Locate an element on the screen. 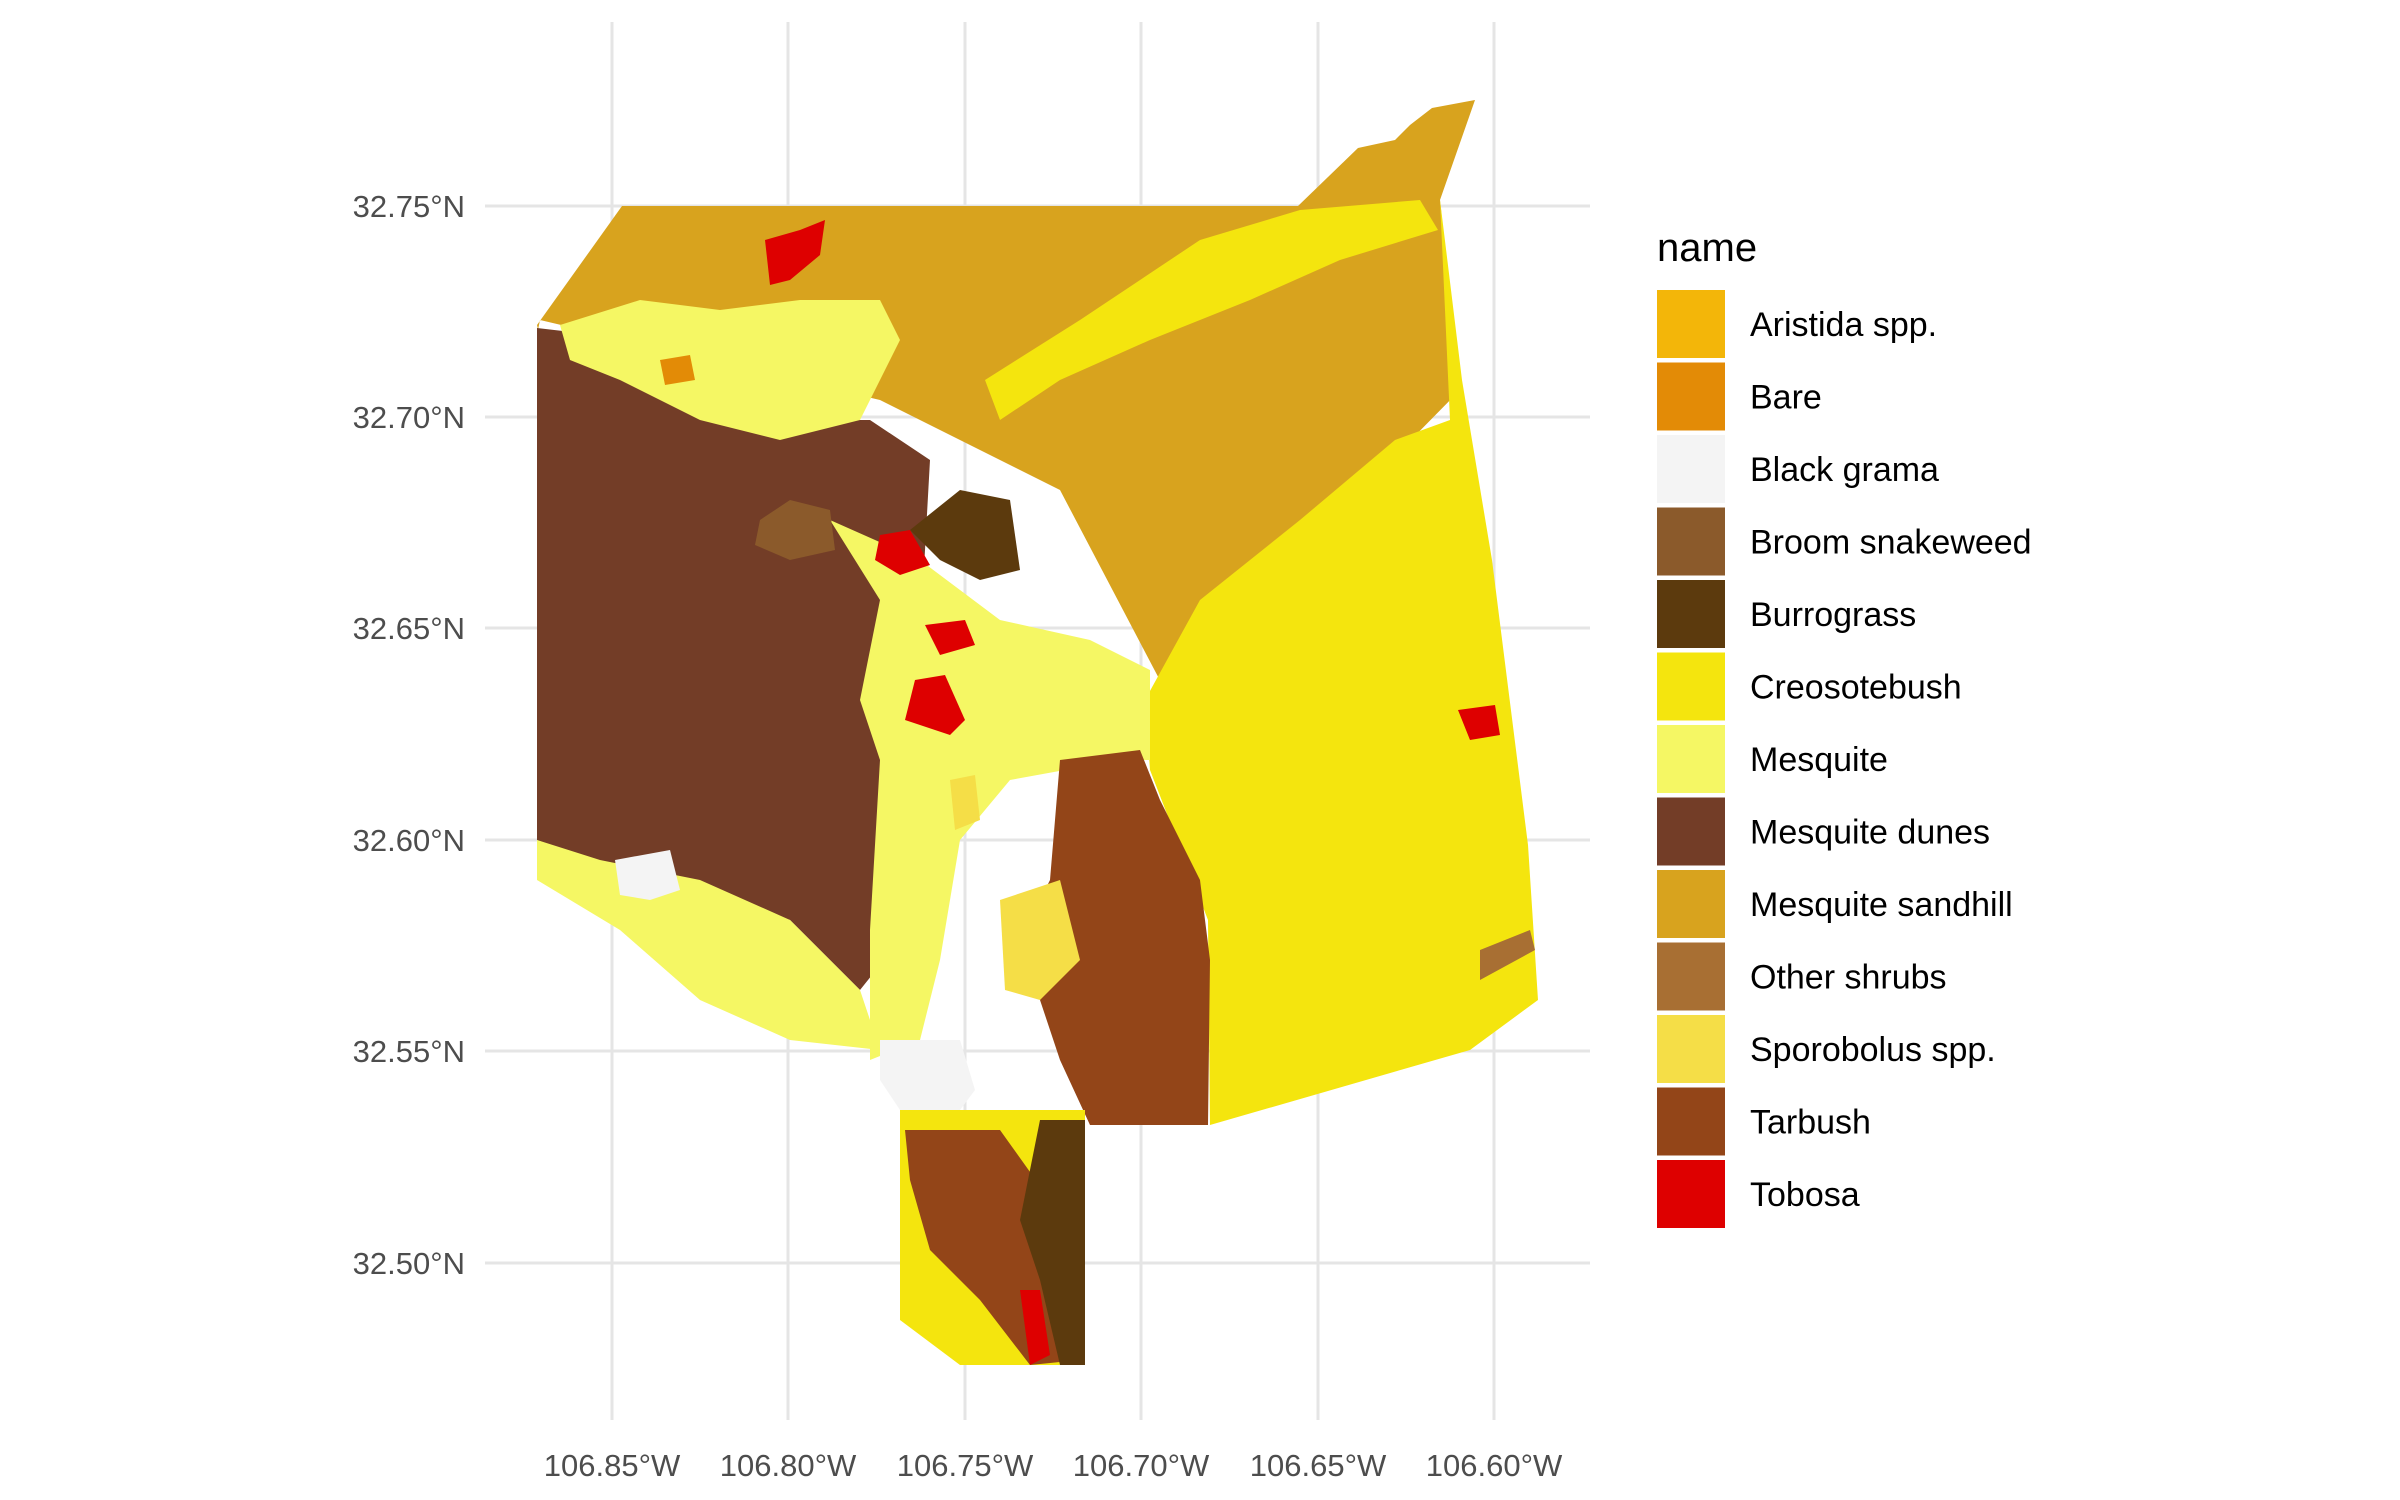  x-tick-label: 106.60°W is located at coordinates (1494, 1465).